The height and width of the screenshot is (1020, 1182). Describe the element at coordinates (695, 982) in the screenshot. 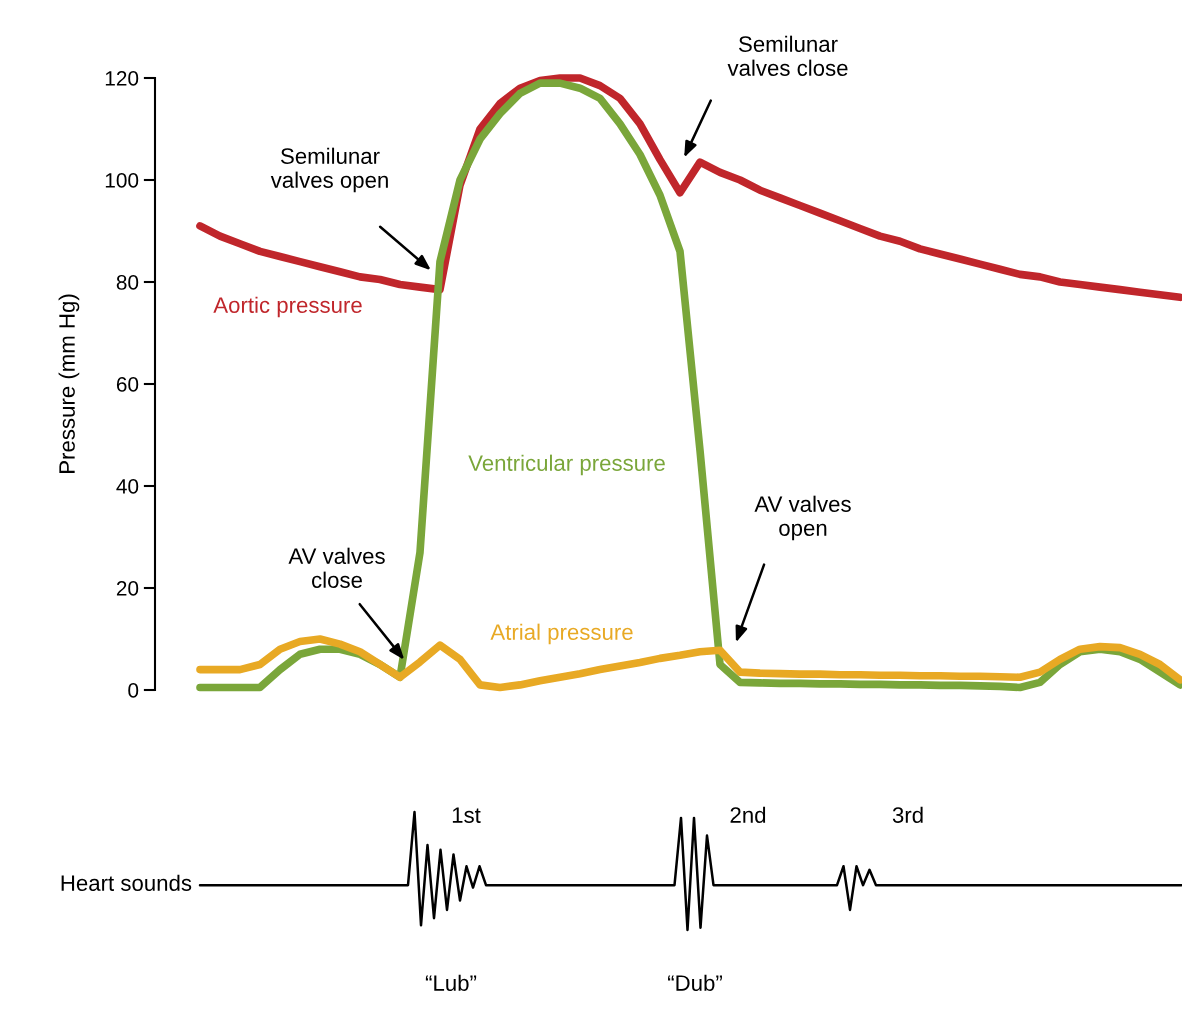

I see `text: “Dub”` at that location.